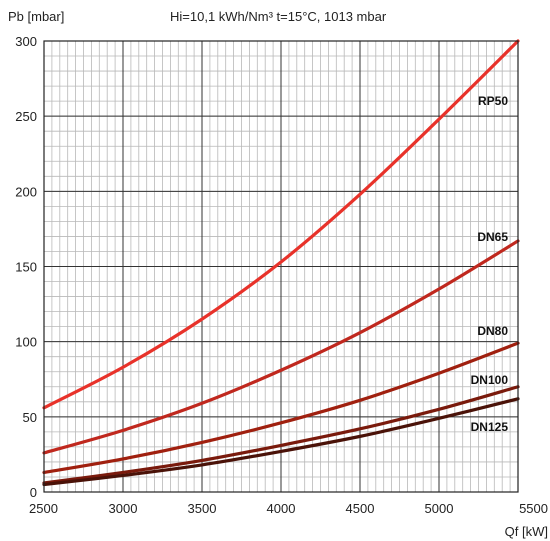 The width and height of the screenshot is (550, 541). What do you see at coordinates (26, 191) in the screenshot?
I see `y-tick-label: 200` at bounding box center [26, 191].